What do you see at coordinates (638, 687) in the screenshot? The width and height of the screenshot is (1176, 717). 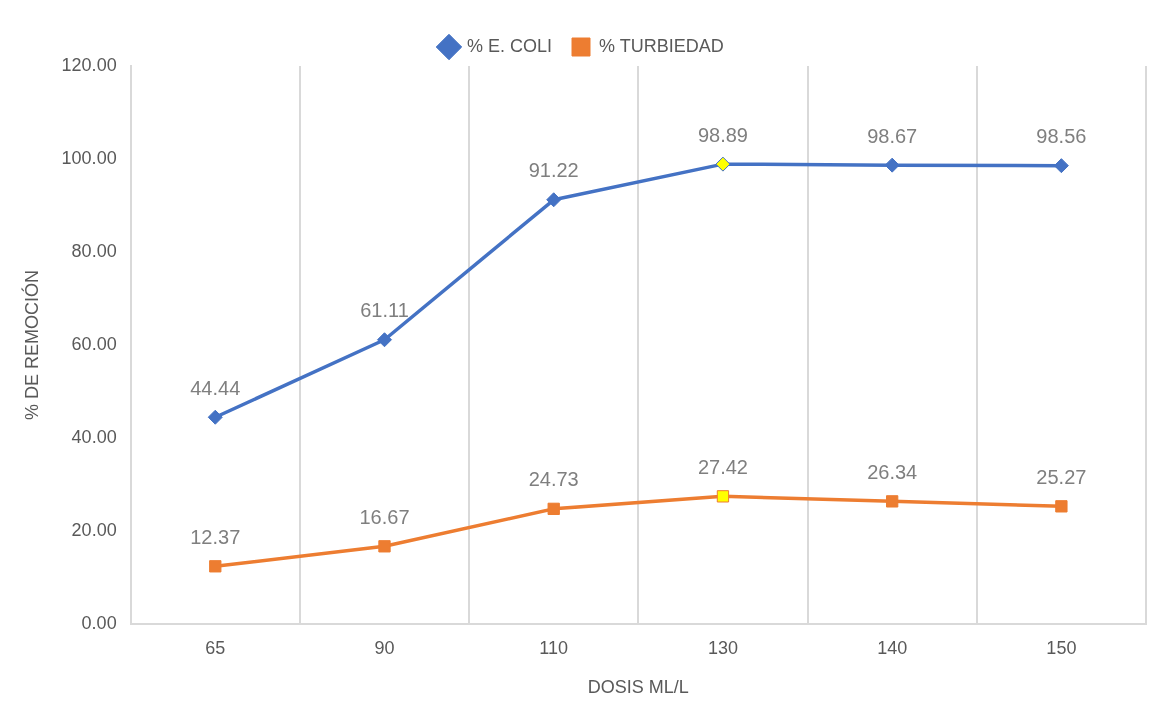 I see `x-axis-title: DOSIS ML/L` at bounding box center [638, 687].